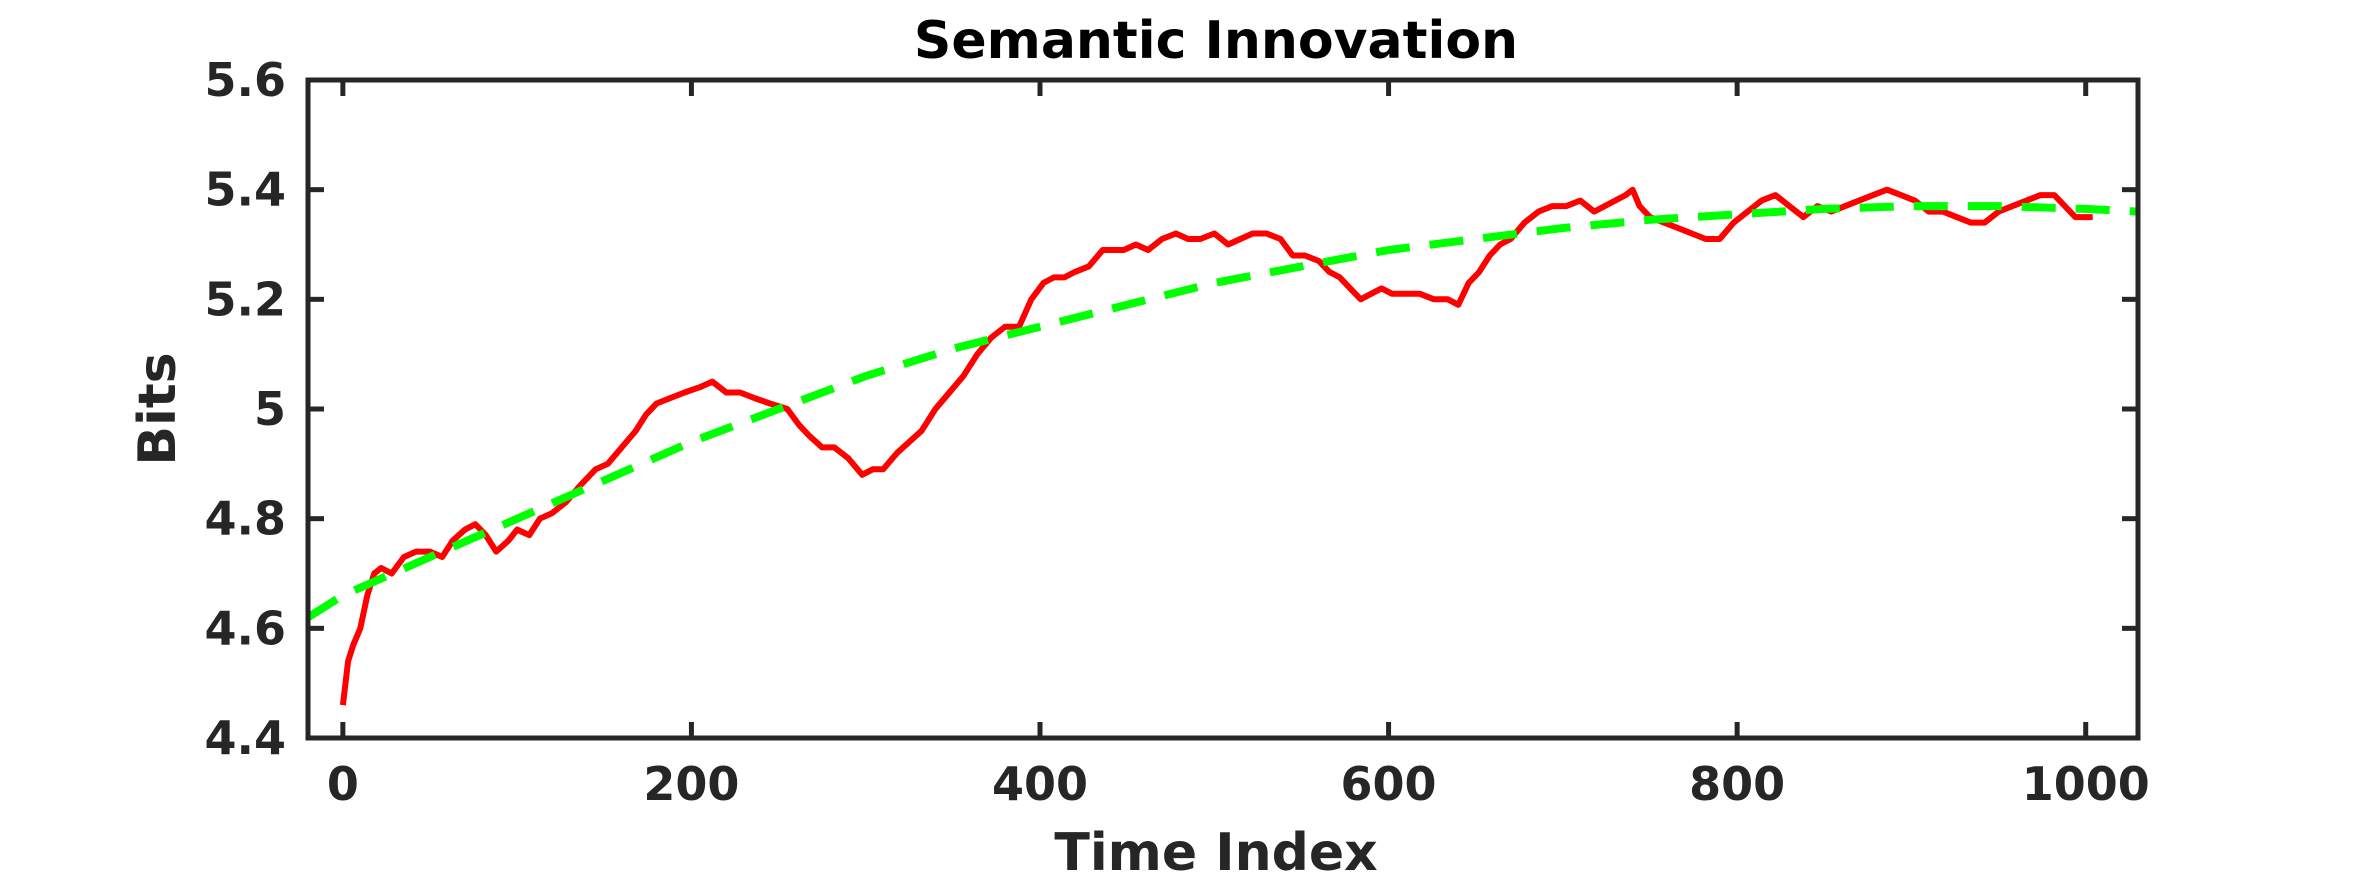 The width and height of the screenshot is (2363, 884). What do you see at coordinates (1737, 784) in the screenshot?
I see `x-tick-label: 800` at bounding box center [1737, 784].